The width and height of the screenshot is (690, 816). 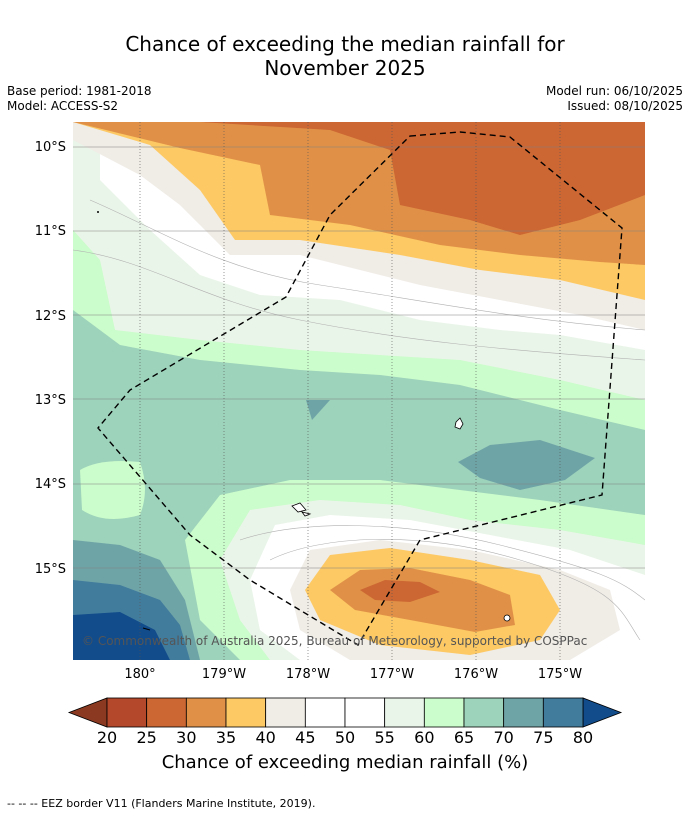 What do you see at coordinates (507, 618) in the screenshot?
I see `island-south` at bounding box center [507, 618].